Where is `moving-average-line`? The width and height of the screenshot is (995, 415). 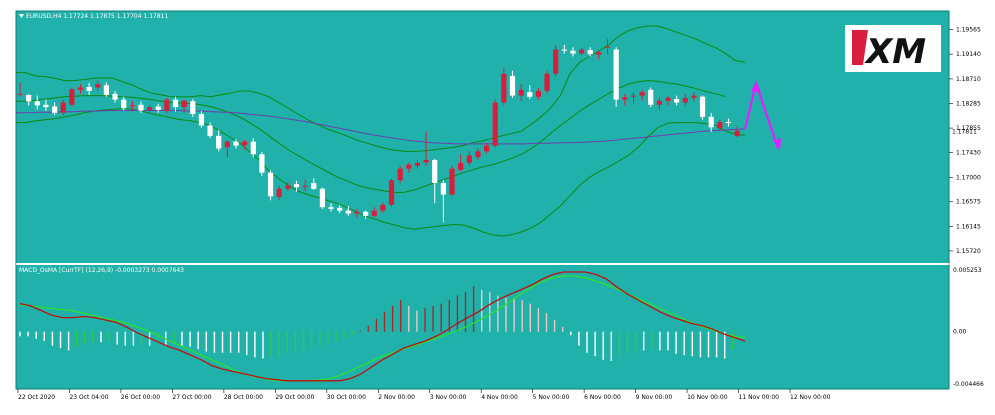
moving-average-line is located at coordinates (381, 127).